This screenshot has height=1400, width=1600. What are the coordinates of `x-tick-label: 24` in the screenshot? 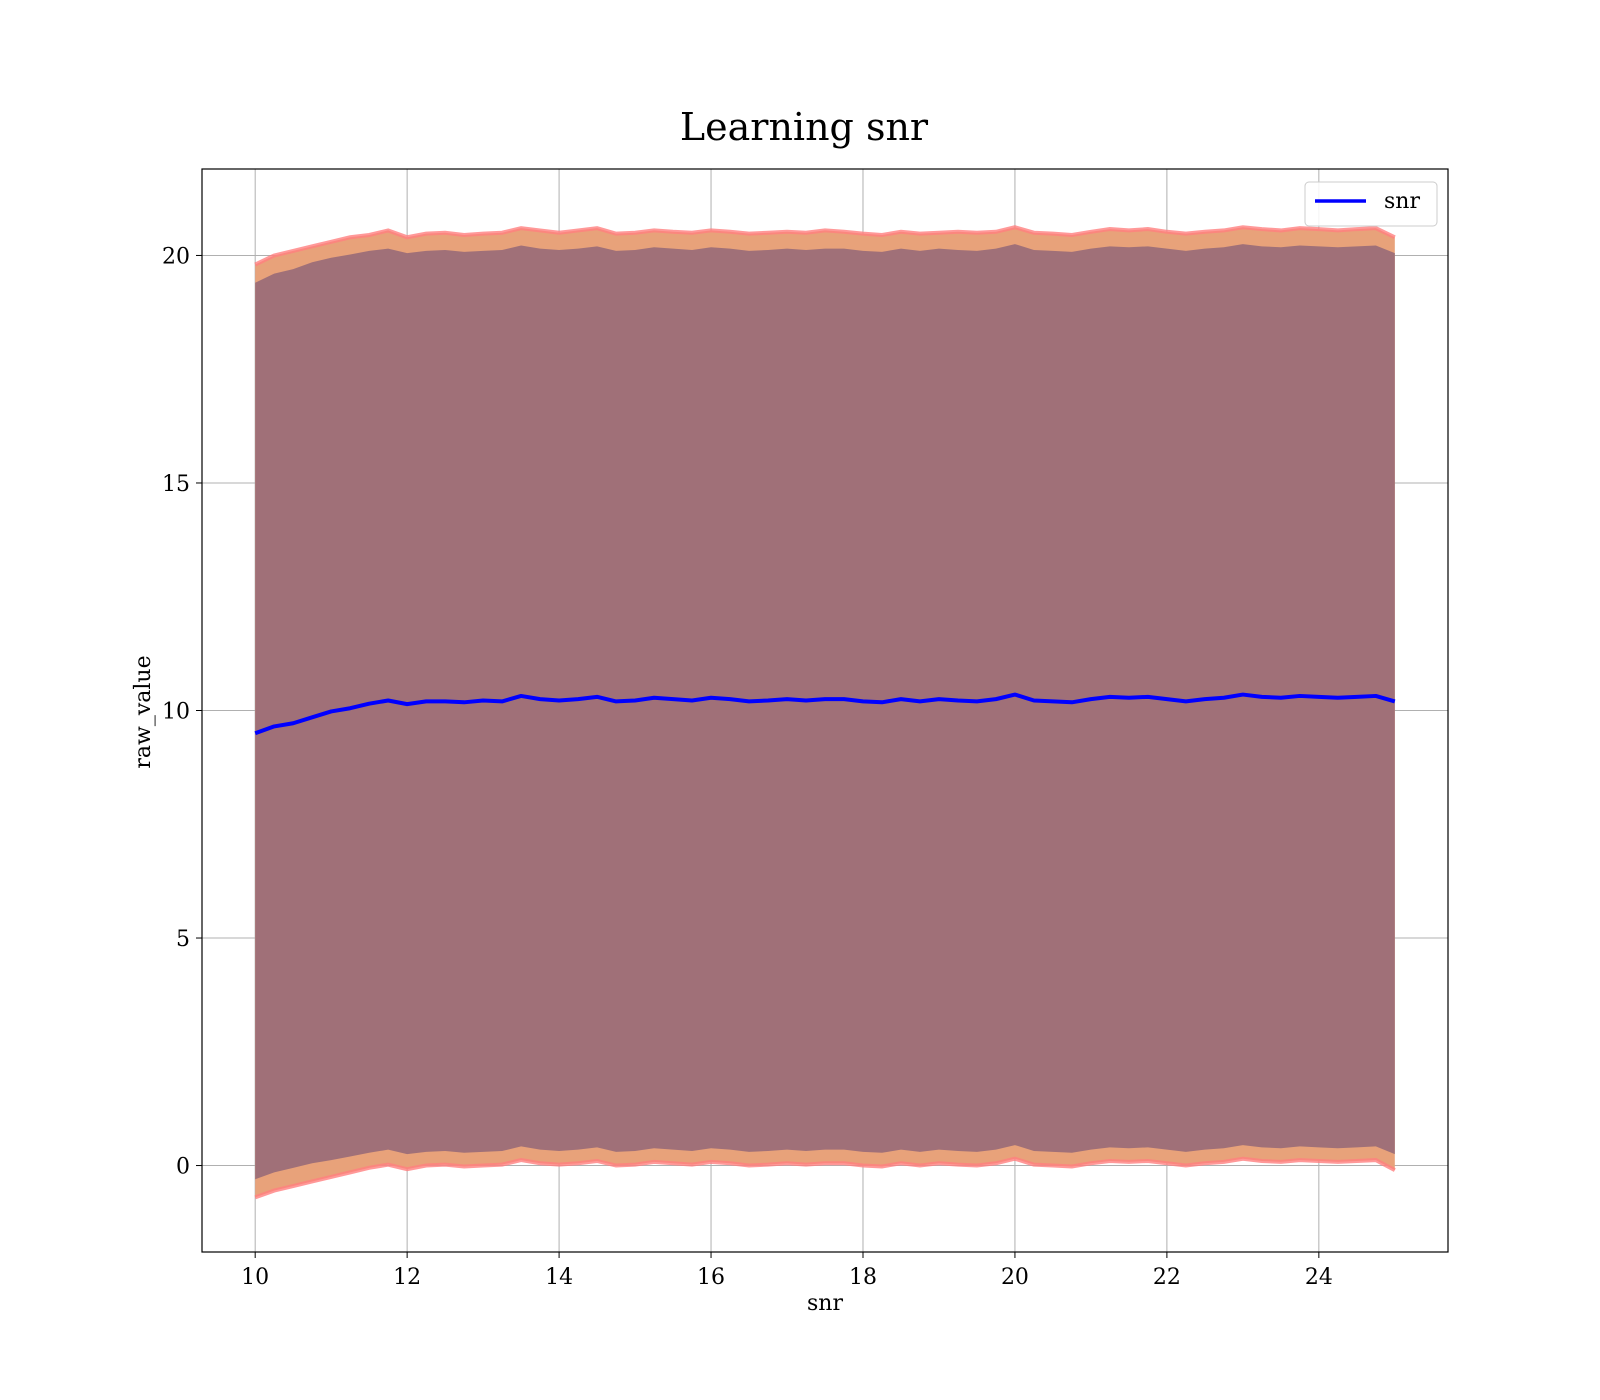 It's located at (1319, 1277).